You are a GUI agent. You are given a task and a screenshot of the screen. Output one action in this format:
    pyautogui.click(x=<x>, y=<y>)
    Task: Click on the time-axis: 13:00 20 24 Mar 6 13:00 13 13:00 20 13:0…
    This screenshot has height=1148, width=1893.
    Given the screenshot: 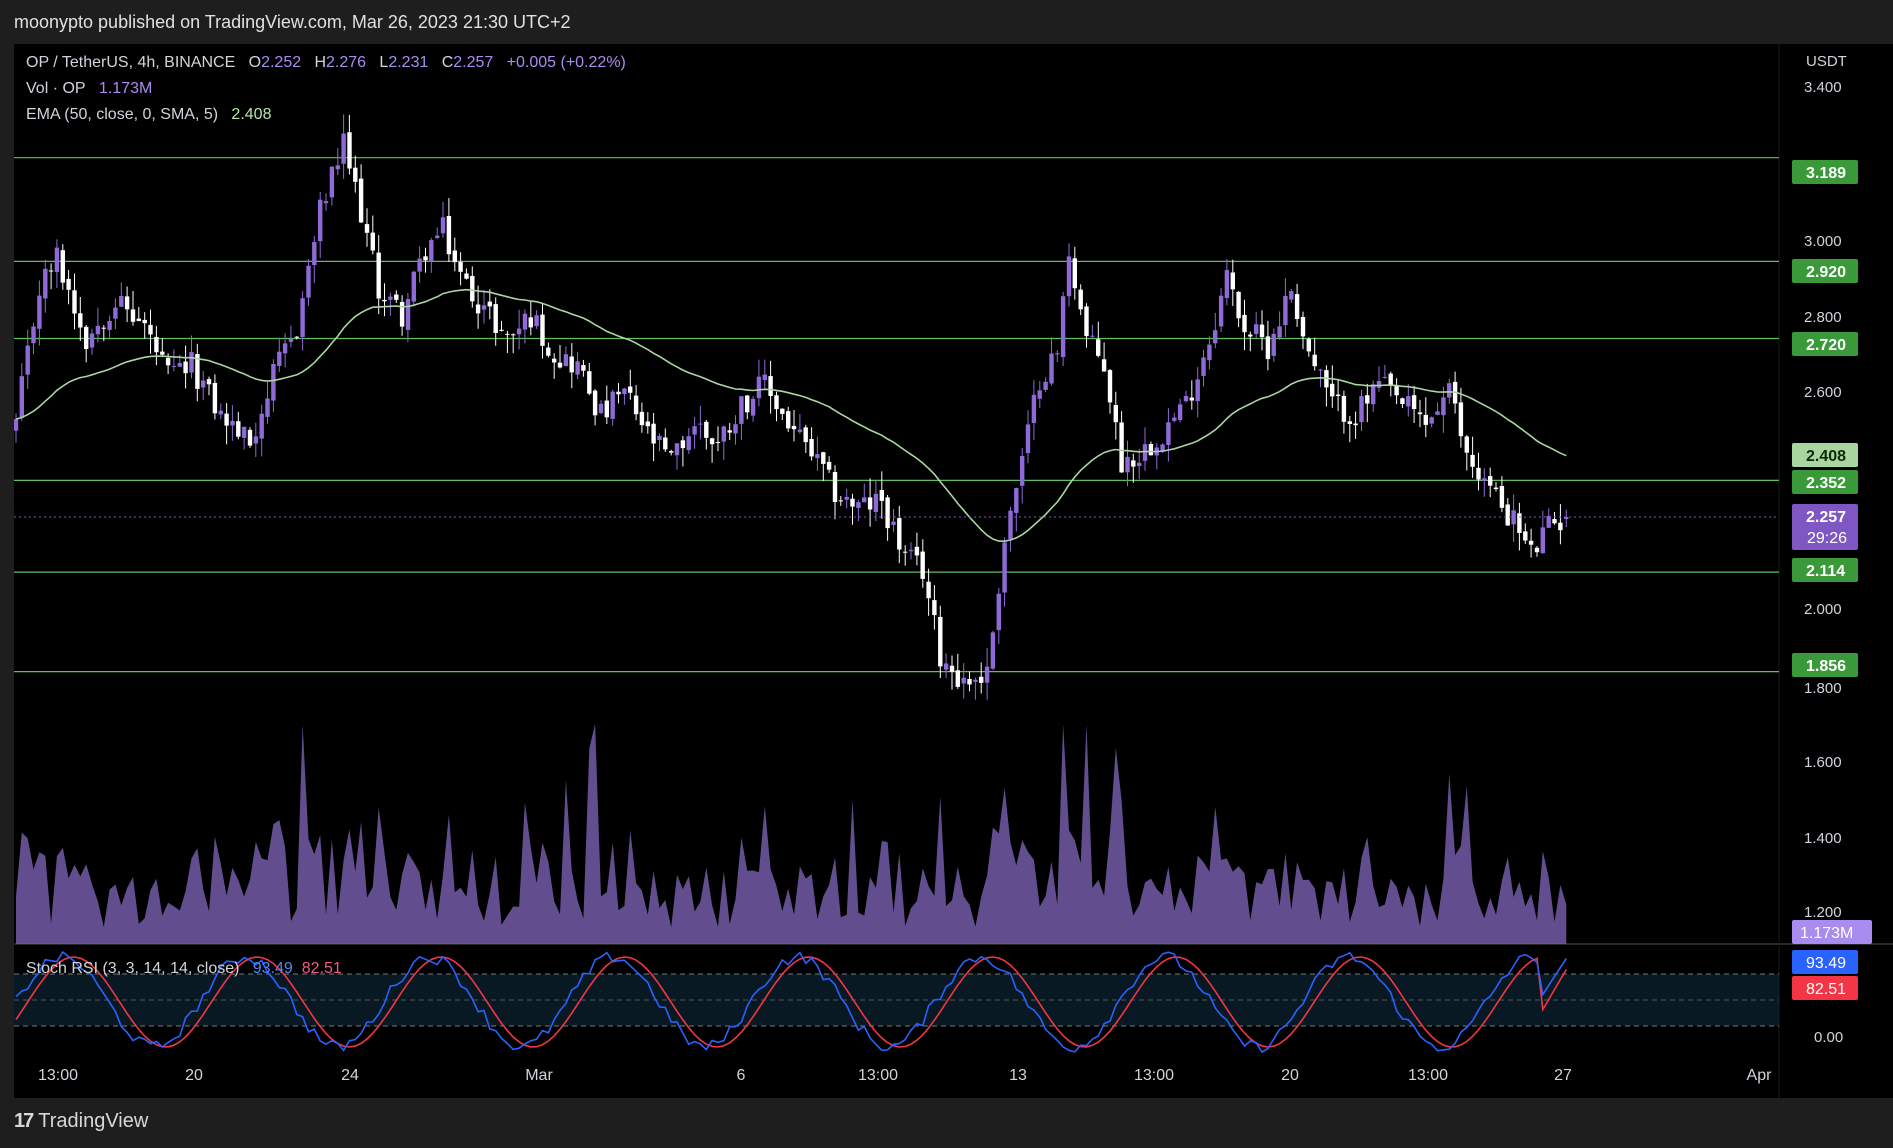 What is the action you would take?
    pyautogui.click(x=905, y=1075)
    